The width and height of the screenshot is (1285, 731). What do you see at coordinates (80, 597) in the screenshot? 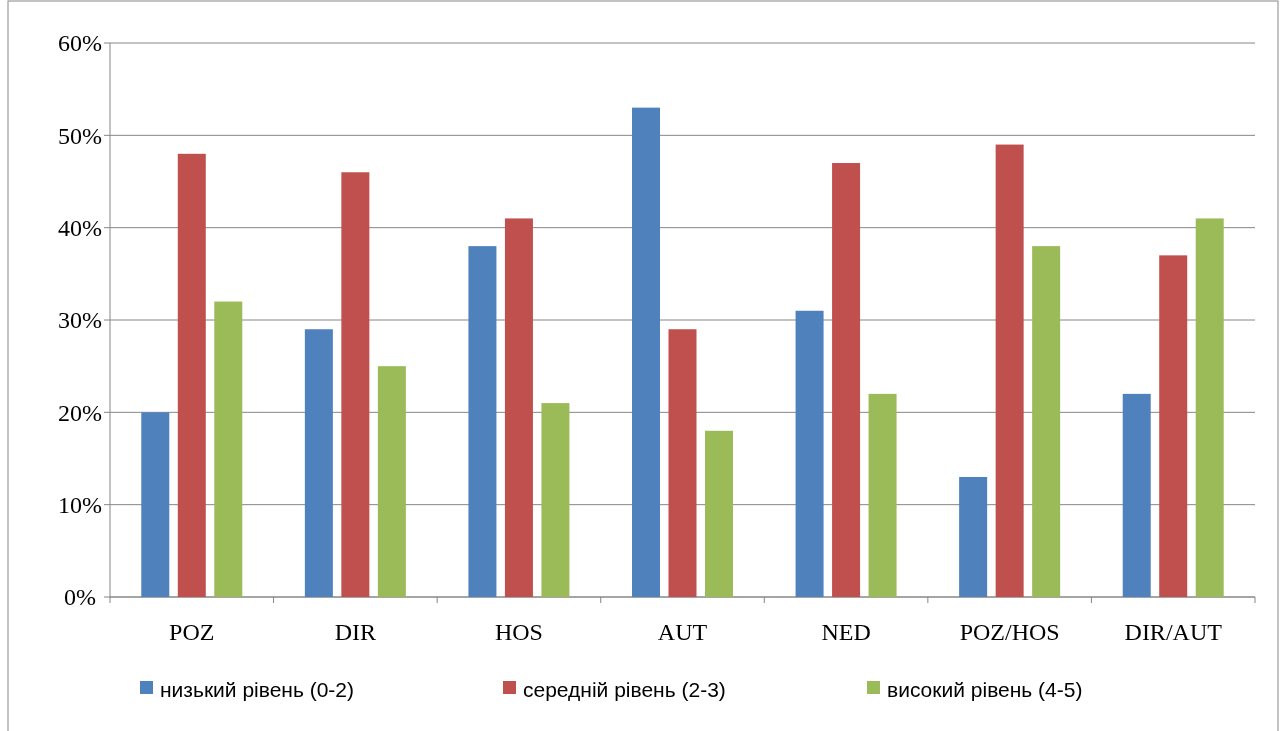
I see `y-tick-label: 0%` at bounding box center [80, 597].